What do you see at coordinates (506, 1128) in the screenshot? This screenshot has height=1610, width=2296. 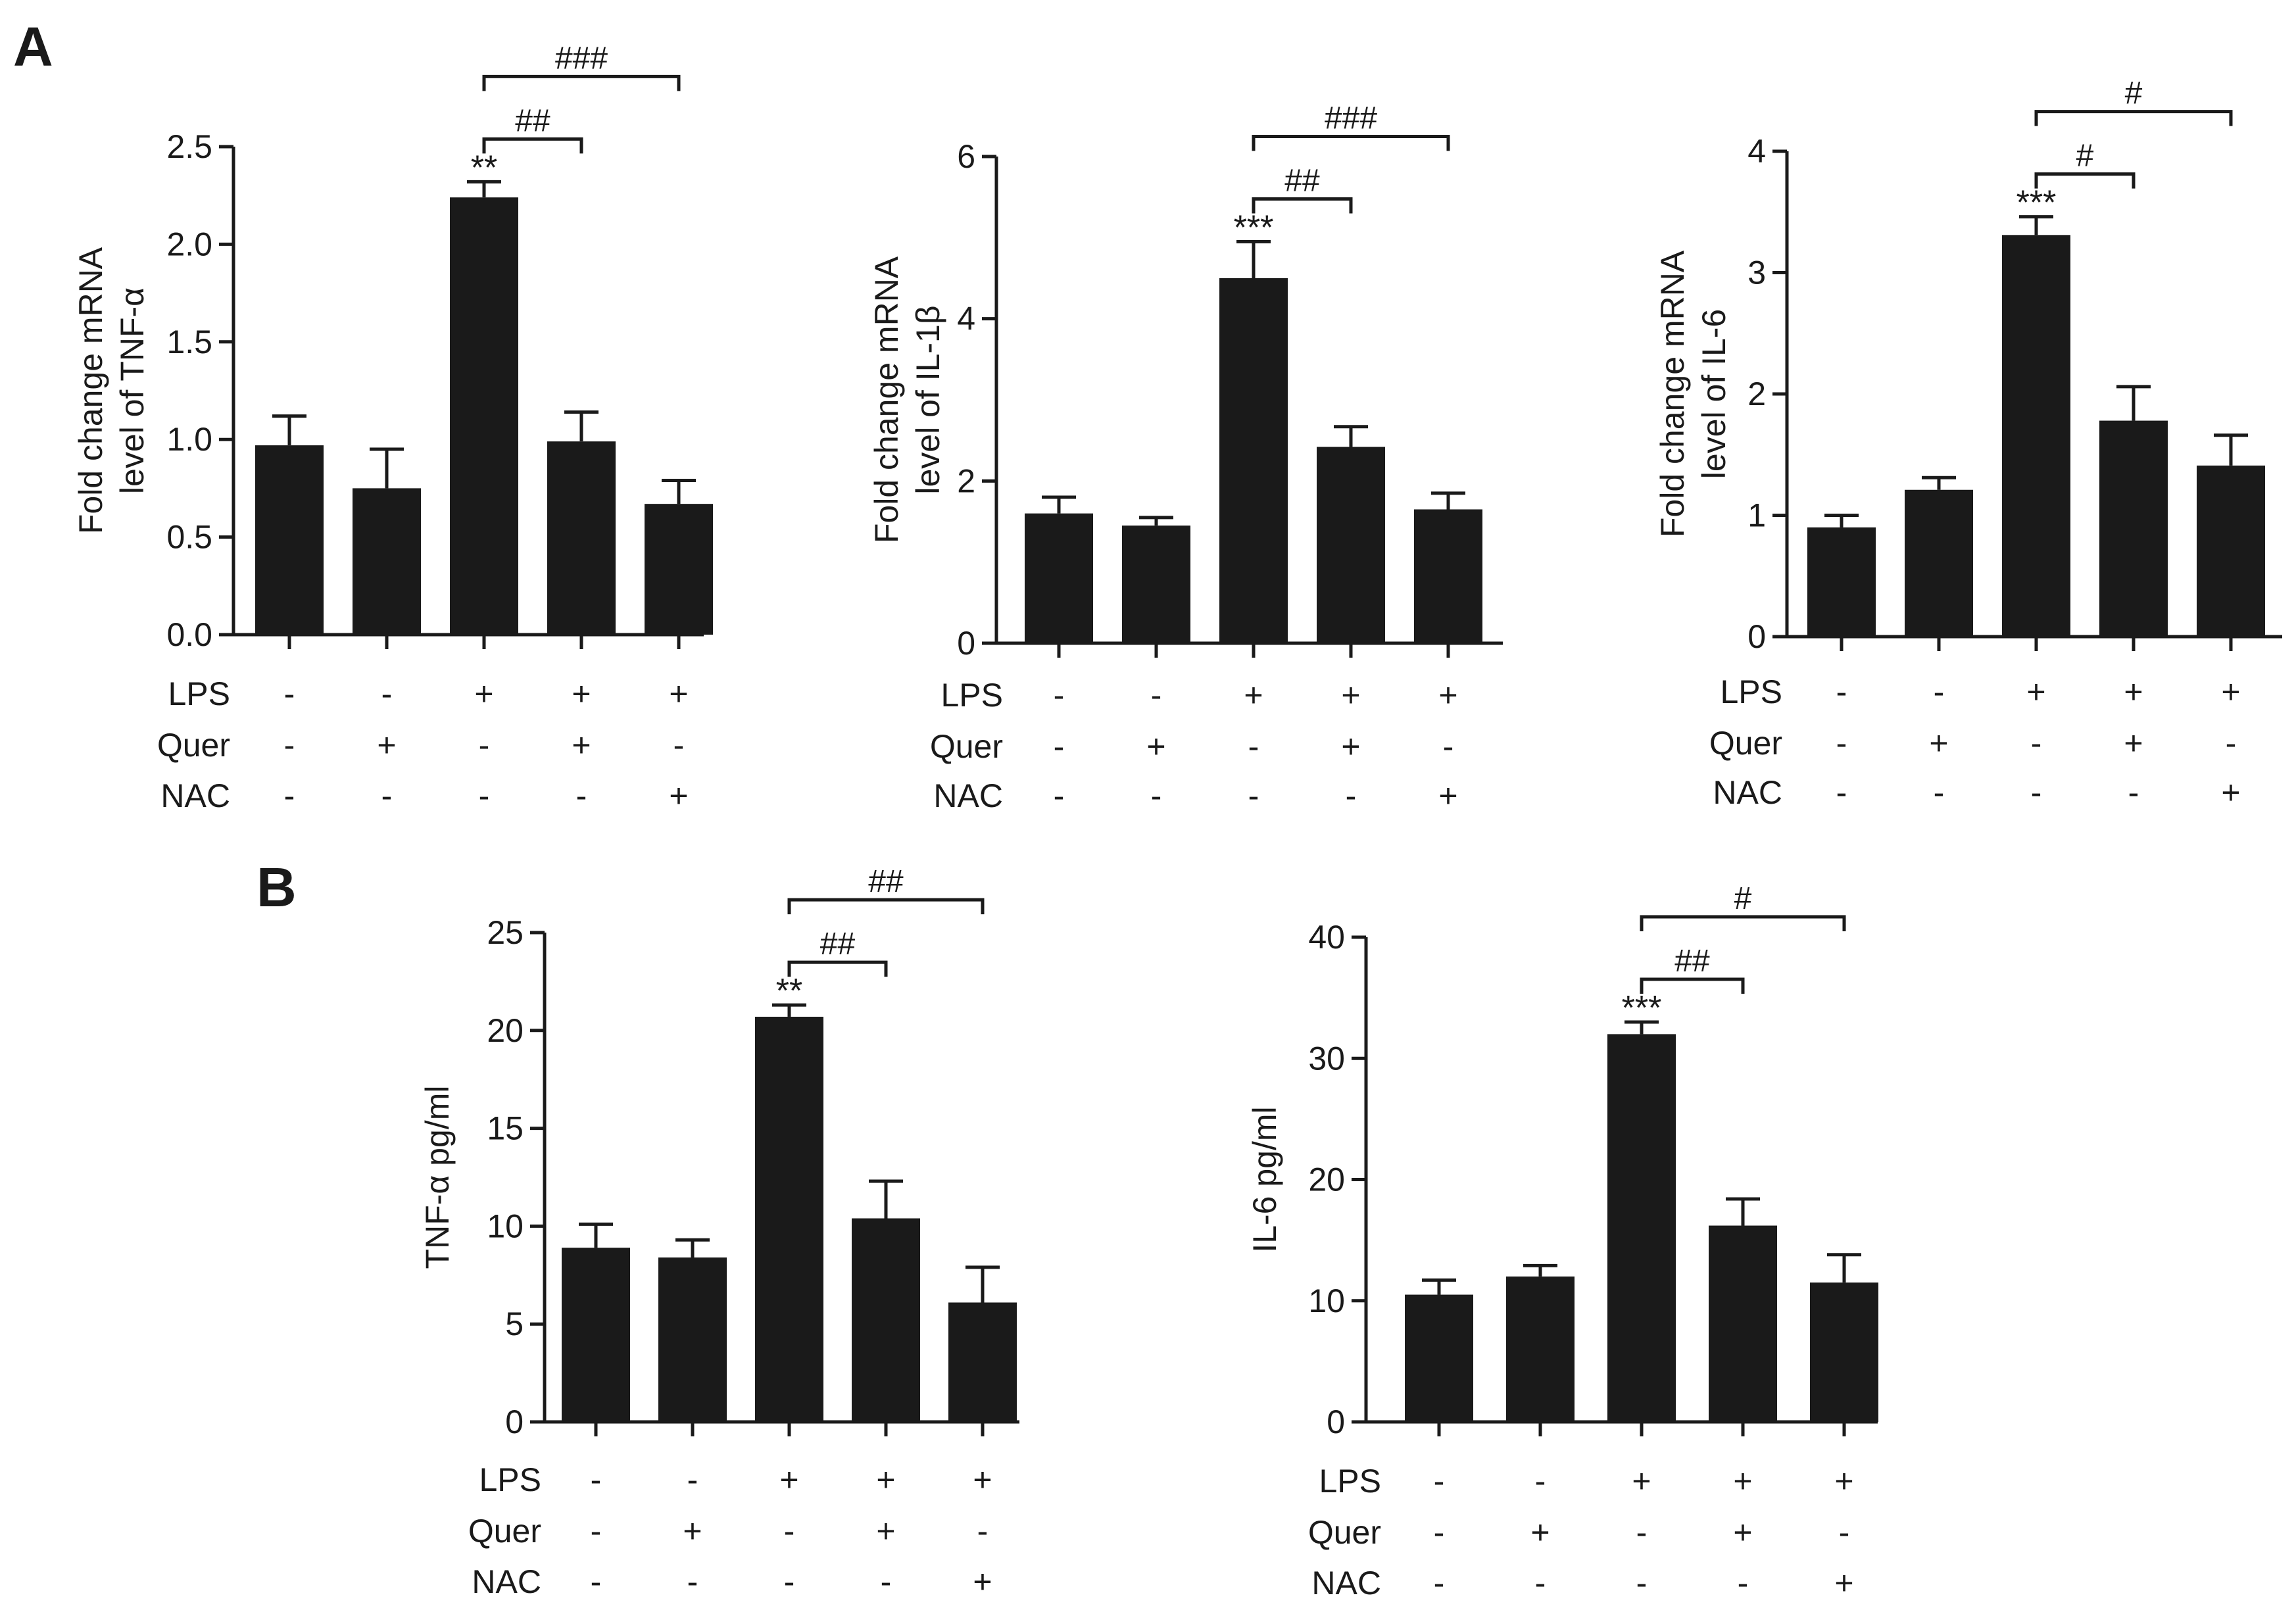 I see `y-tick-label: 15` at bounding box center [506, 1128].